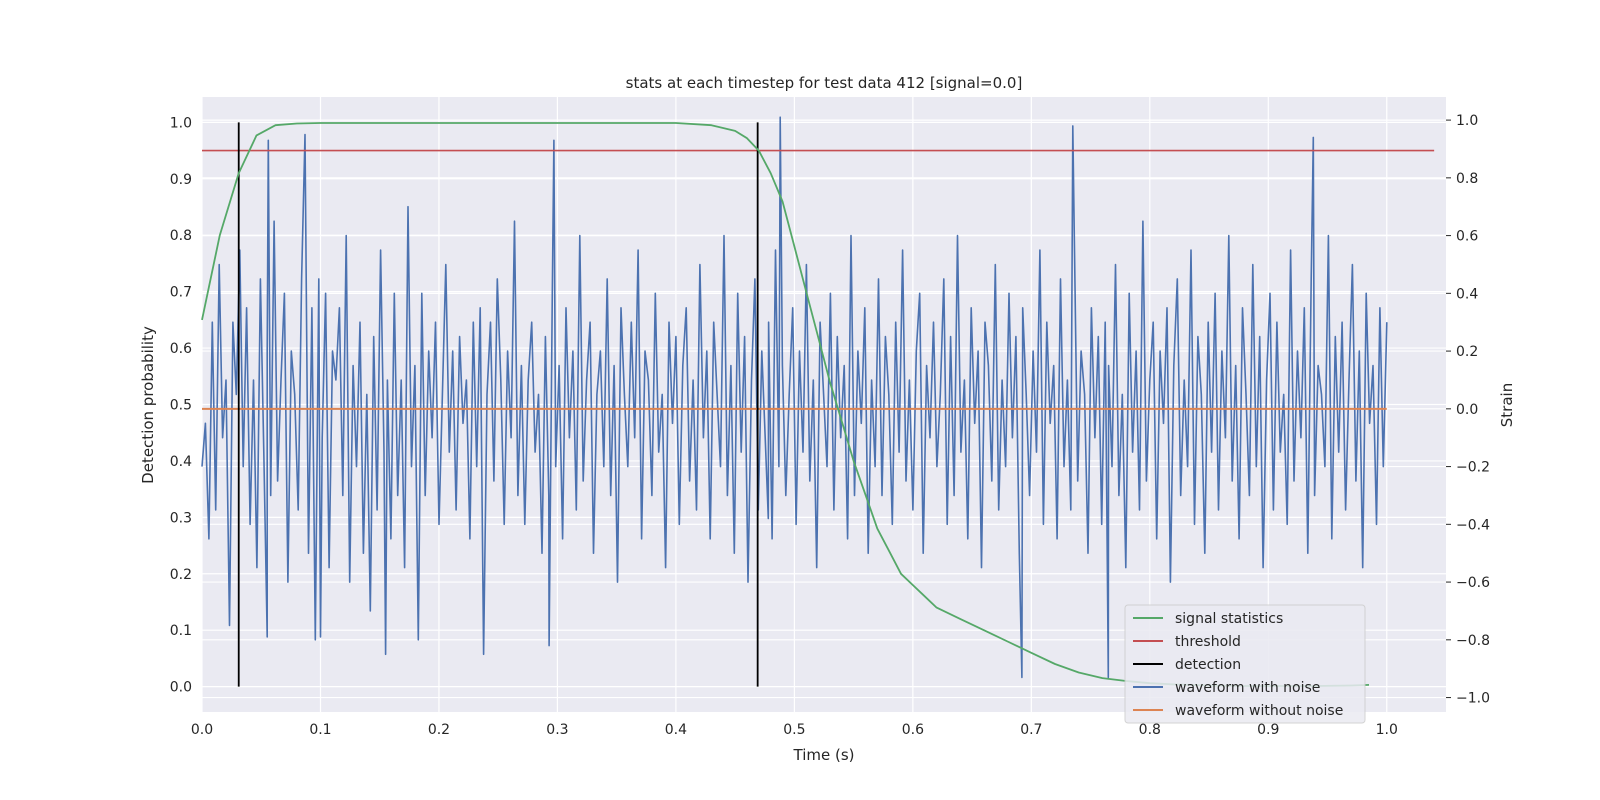 The image size is (1600, 800). What do you see at coordinates (1031, 730) in the screenshot?
I see `x-tick-label: 0.7` at bounding box center [1031, 730].